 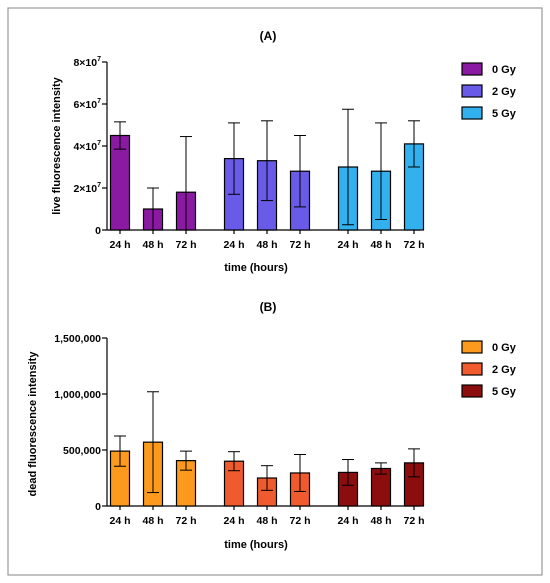 What do you see at coordinates (82, 451) in the screenshot?
I see `y-tick-label: 500,000` at bounding box center [82, 451].